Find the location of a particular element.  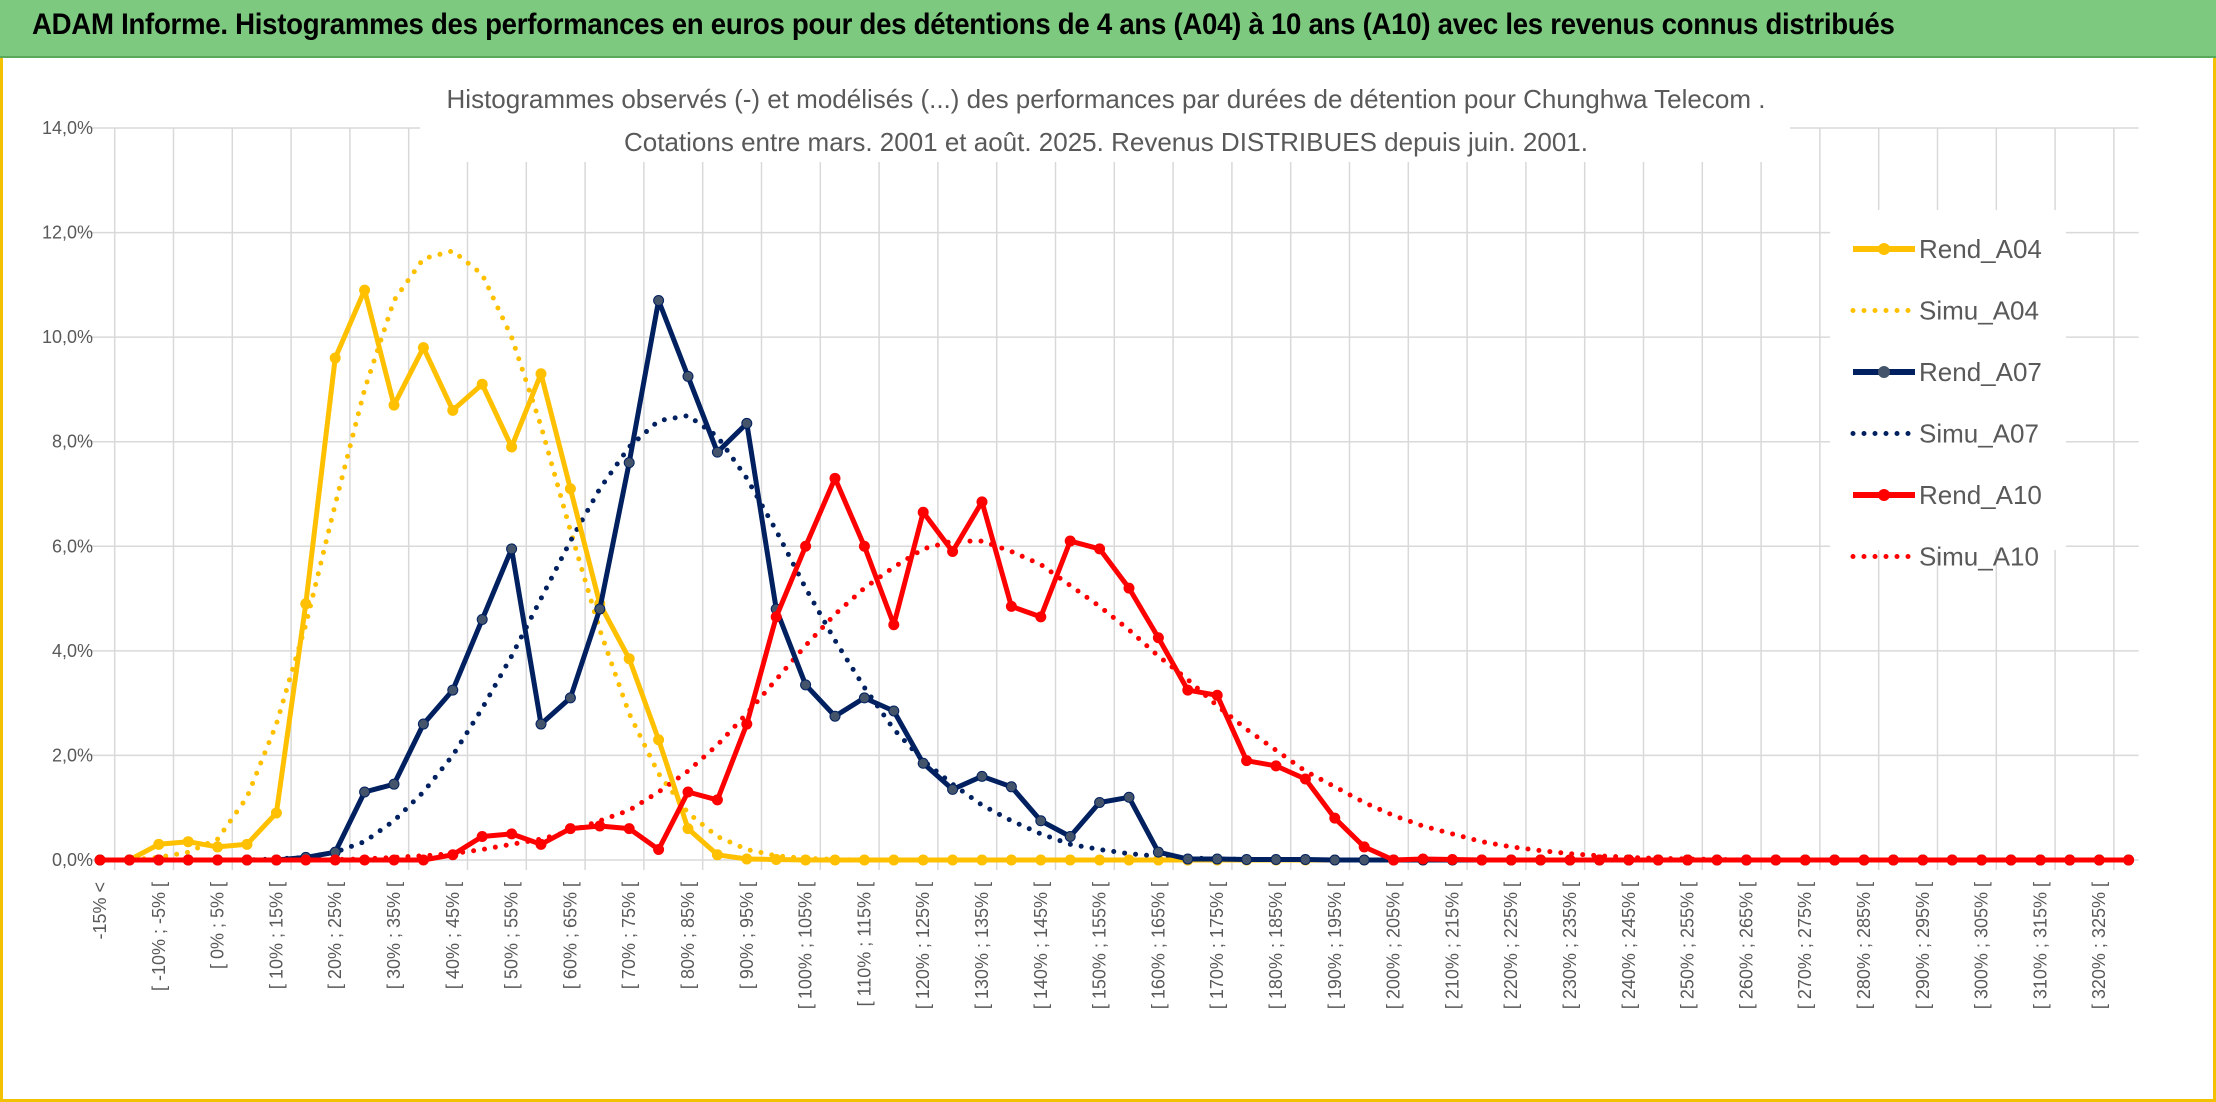

x-tick-label: [ 40% ; 45% [ is located at coordinates (453, 935).